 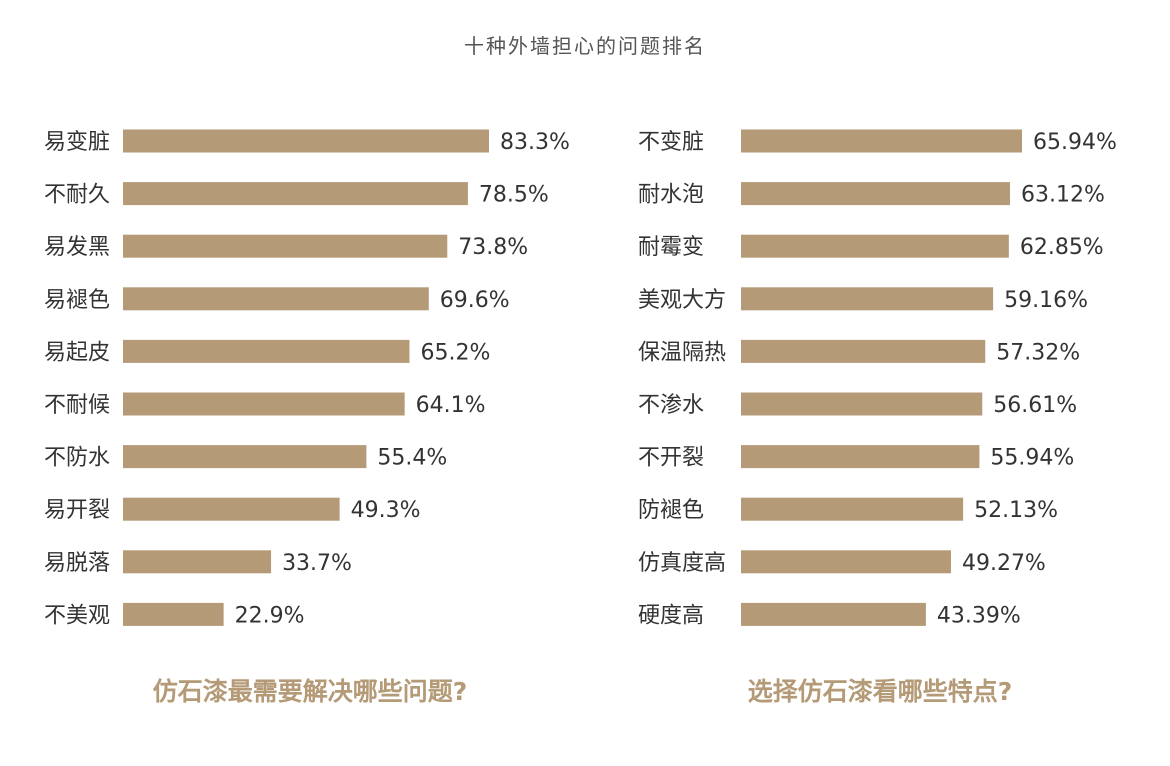 I want to click on left-category-label: 易开裂, so click(x=77, y=510).